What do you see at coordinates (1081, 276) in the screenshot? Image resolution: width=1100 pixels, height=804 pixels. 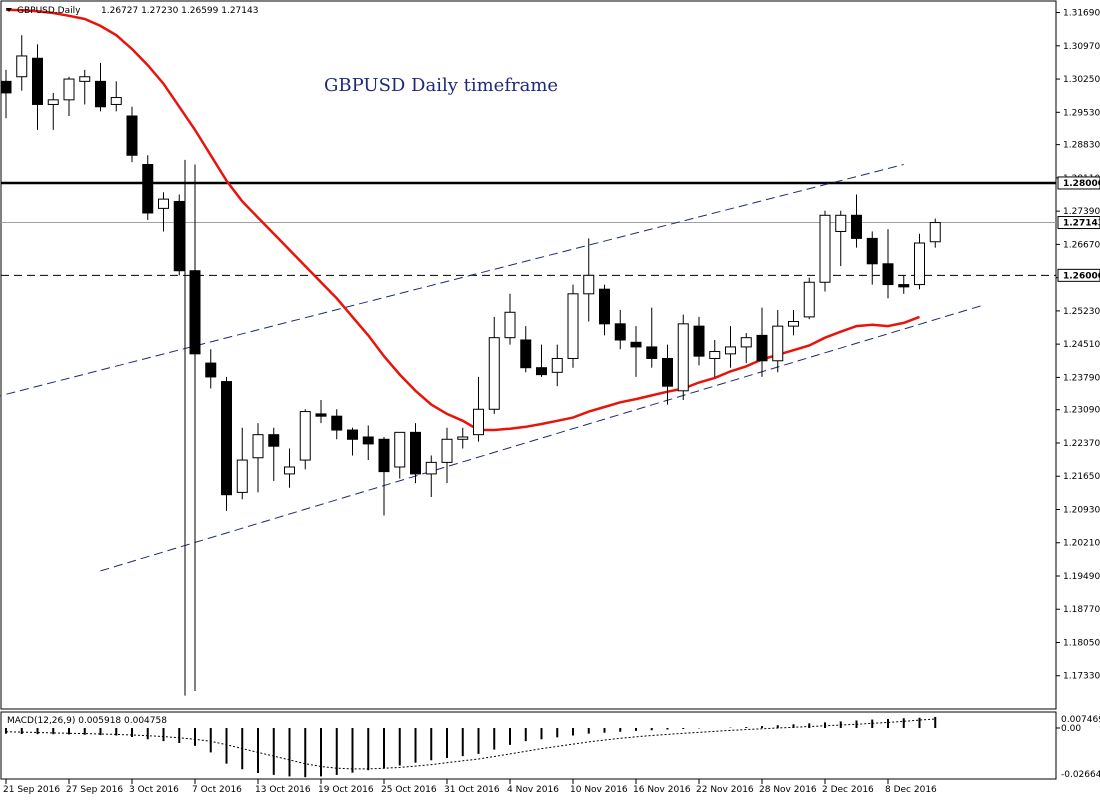 I see `price-label-text: 1.26000` at bounding box center [1081, 276].